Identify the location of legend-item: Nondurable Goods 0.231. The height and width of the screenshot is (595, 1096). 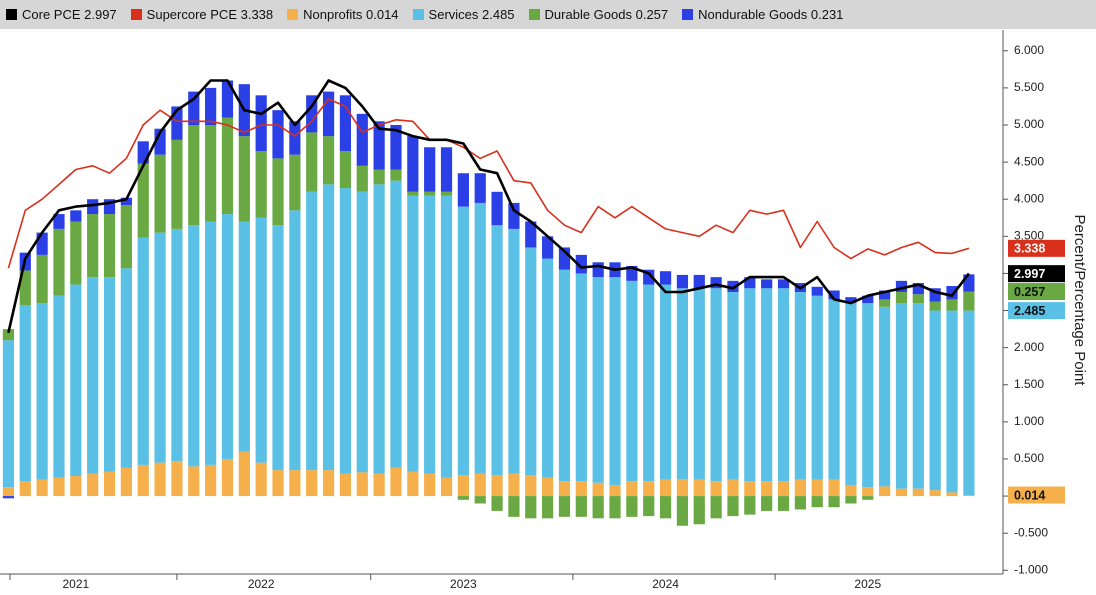
(762, 14).